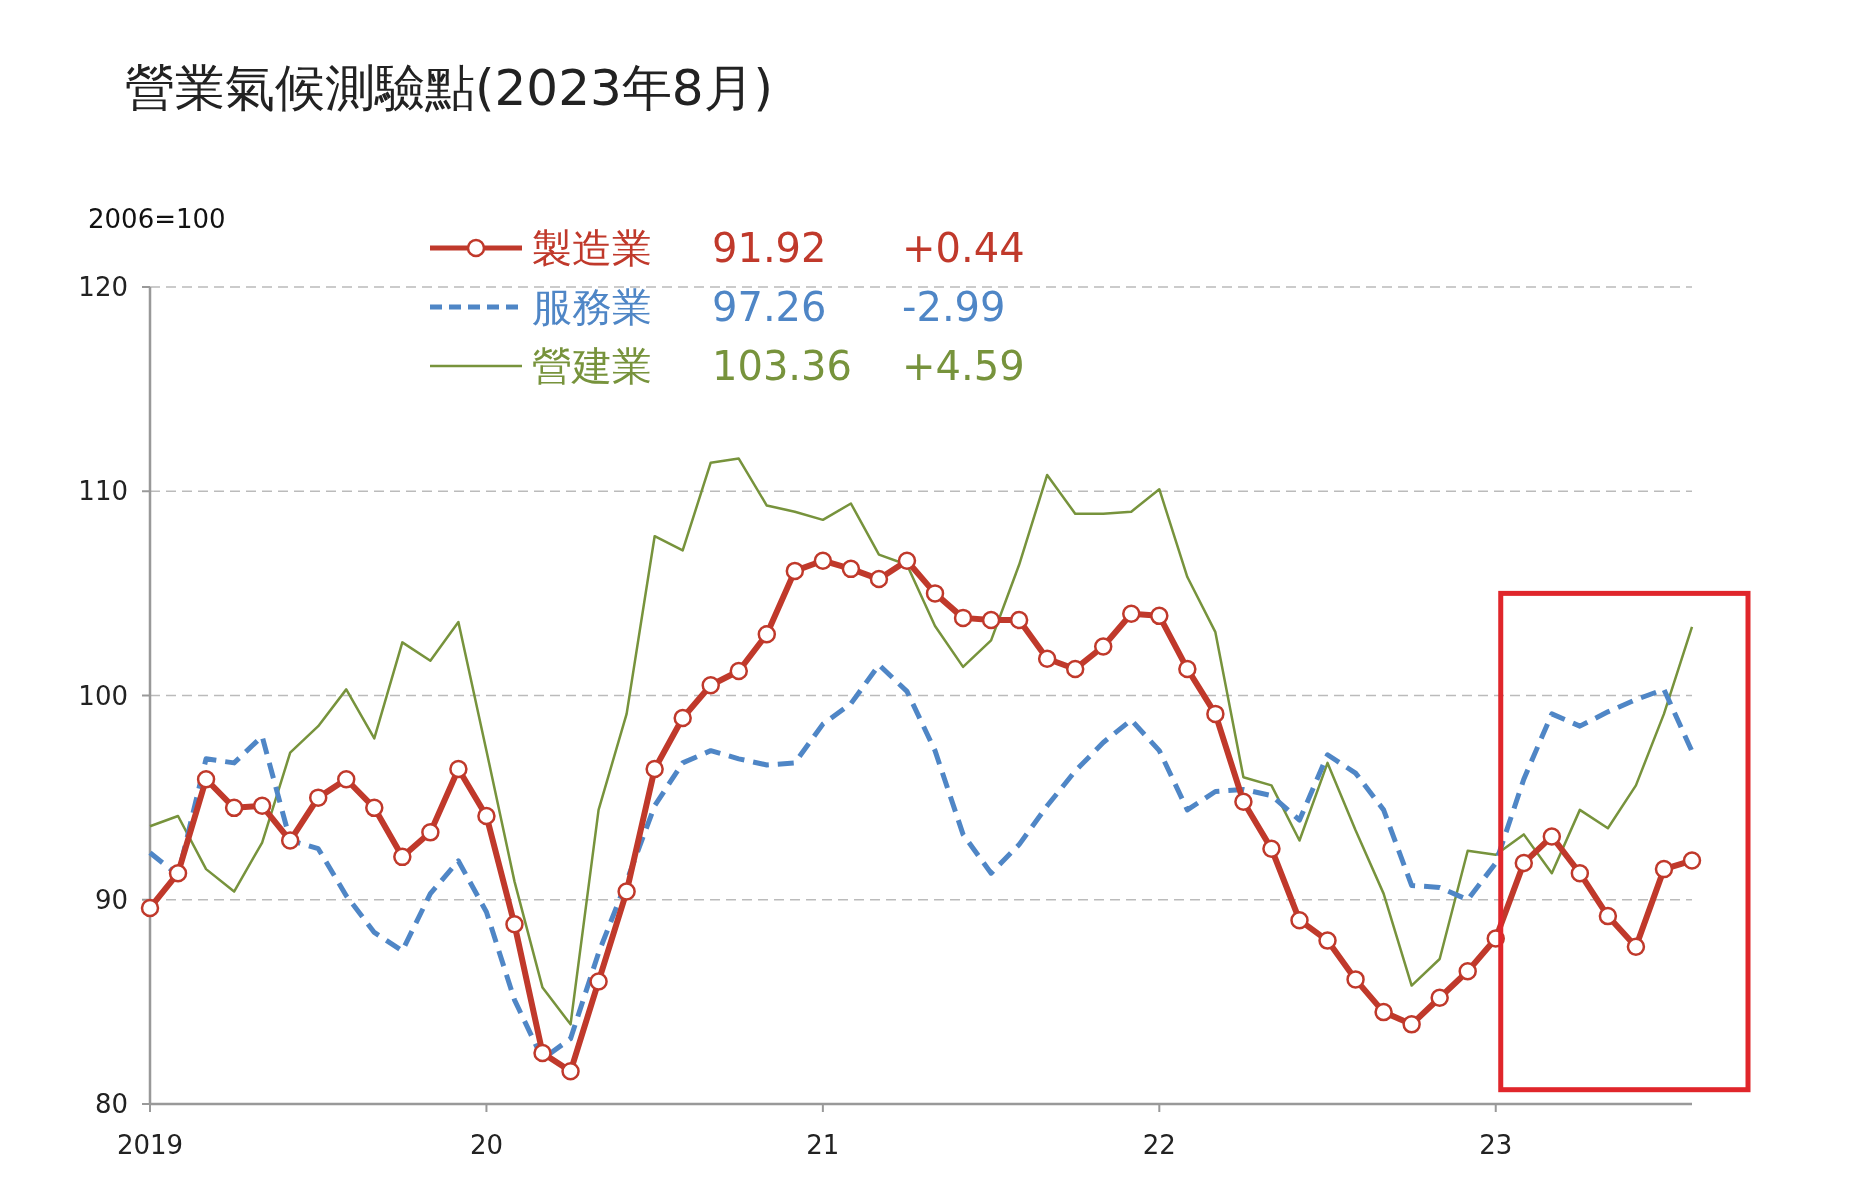 This screenshot has height=1200, width=1867. I want to click on y-axis-title: 2006=100, so click(157, 219).